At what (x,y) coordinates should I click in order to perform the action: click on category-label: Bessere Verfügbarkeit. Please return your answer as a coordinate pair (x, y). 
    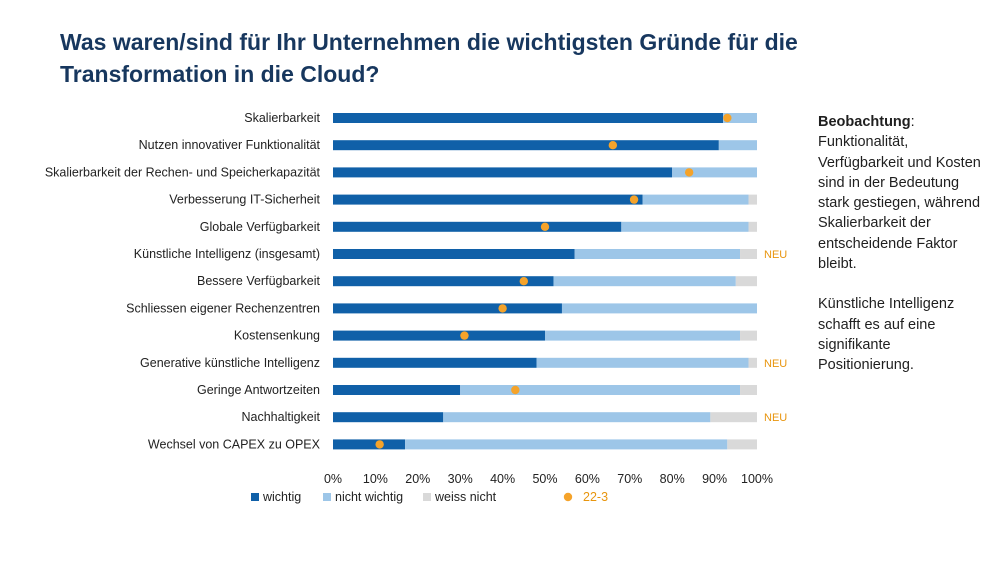
    Looking at the image, I should click on (259, 281).